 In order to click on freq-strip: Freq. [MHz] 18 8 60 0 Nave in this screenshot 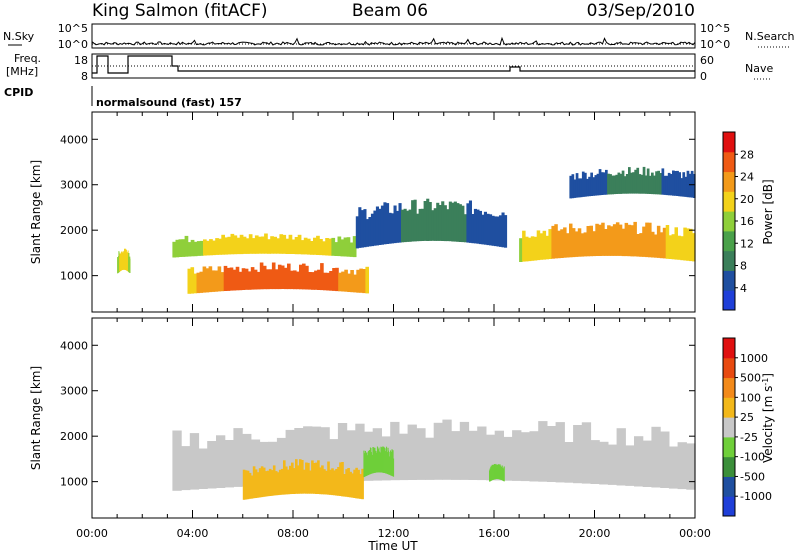, I will do `click(389, 67)`.